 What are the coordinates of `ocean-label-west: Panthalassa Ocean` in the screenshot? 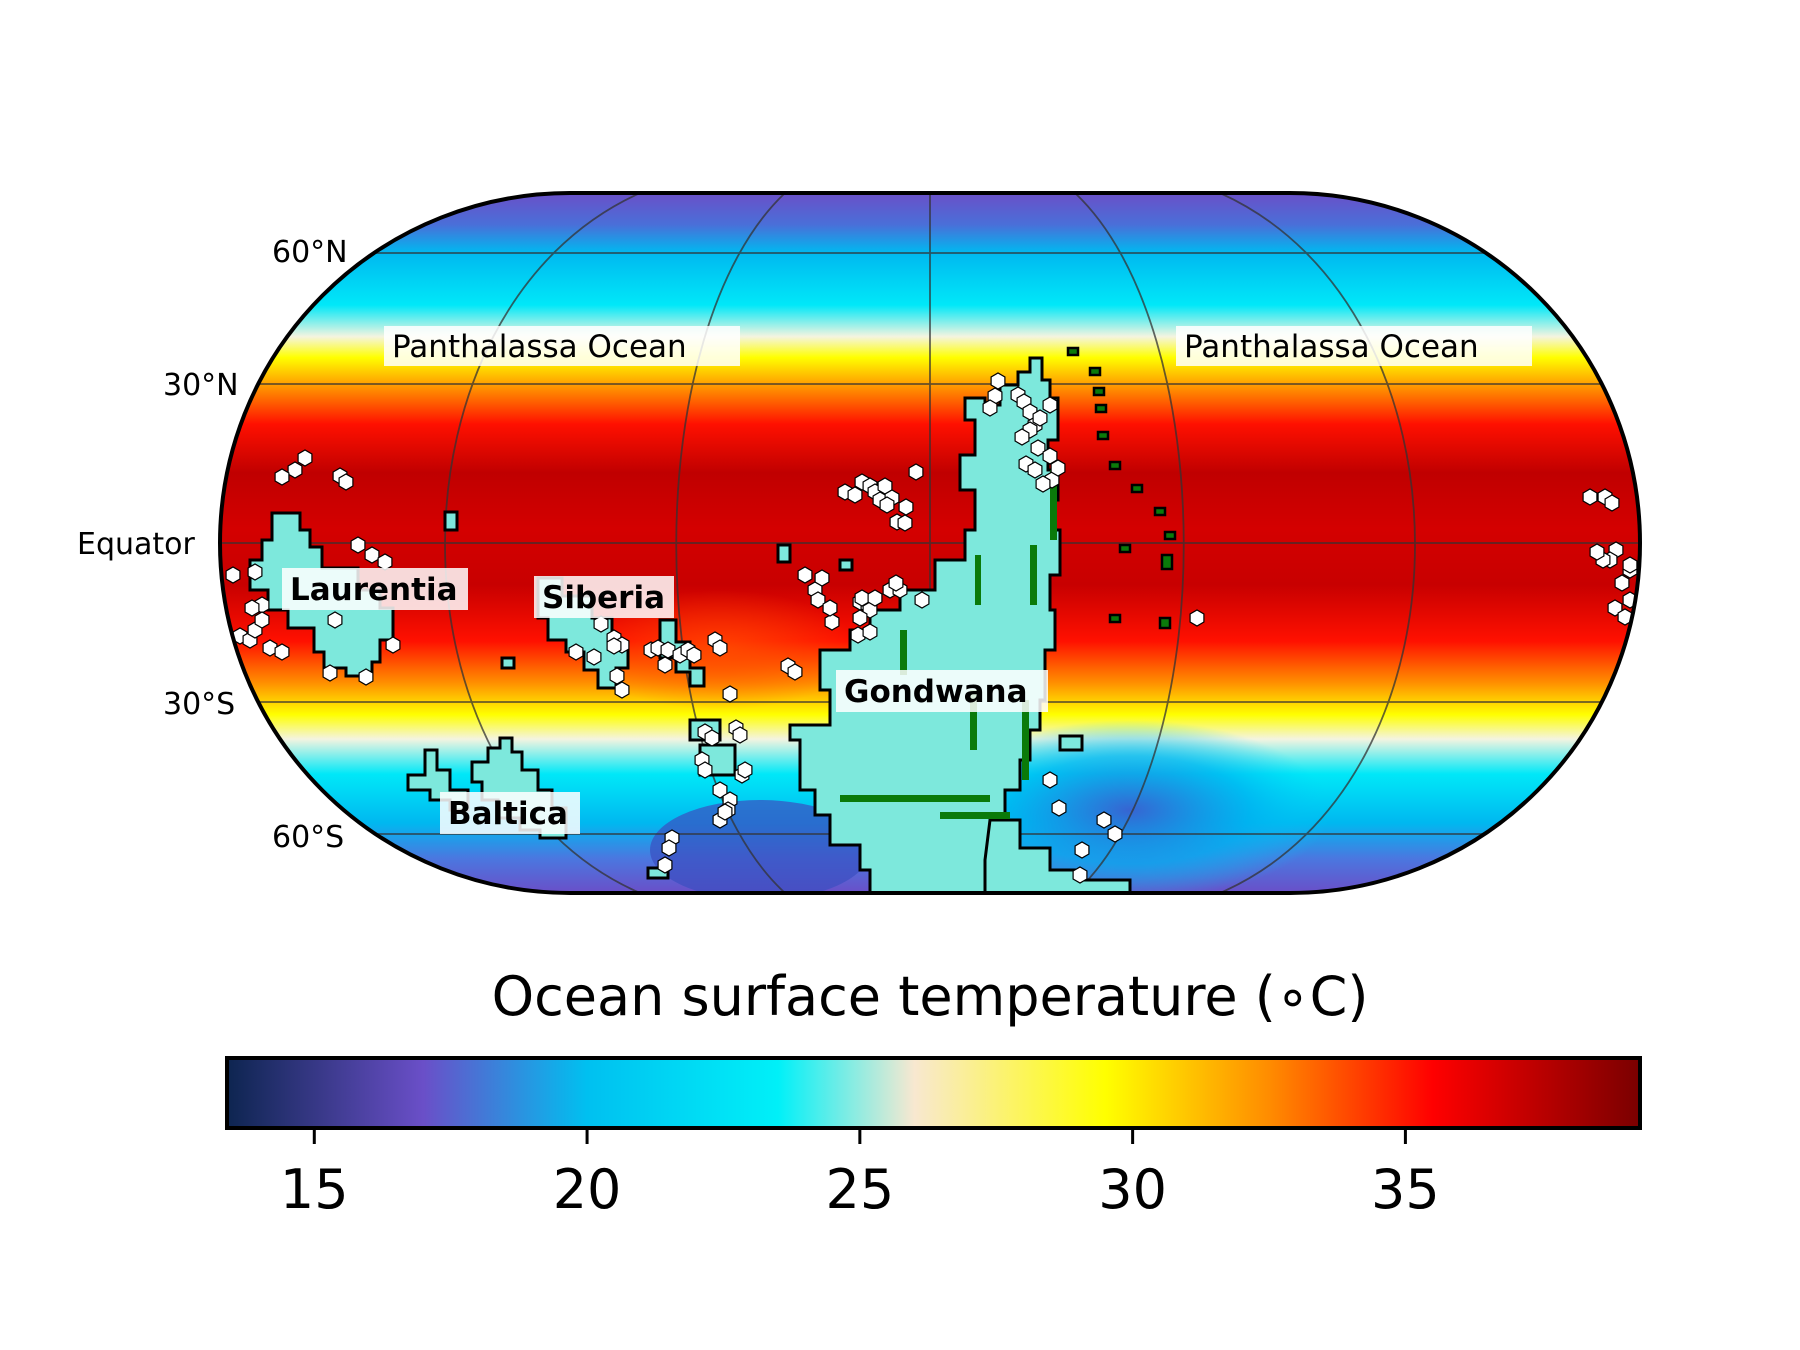 It's located at (539, 347).